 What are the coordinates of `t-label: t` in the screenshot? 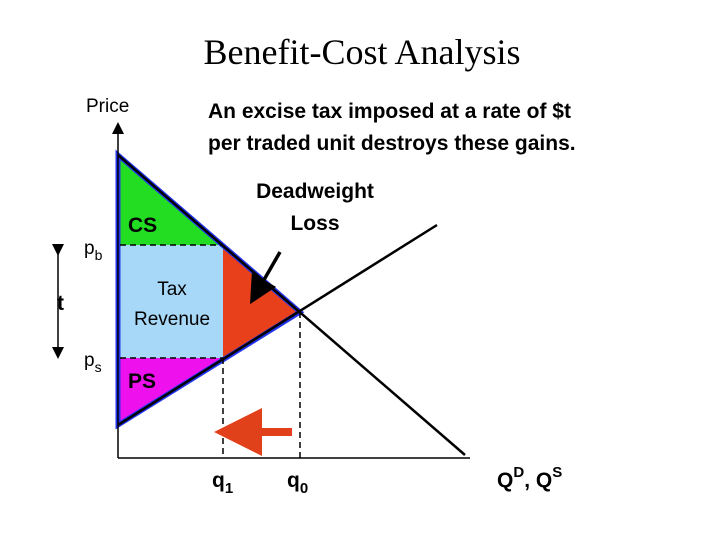 It's located at (60, 303).